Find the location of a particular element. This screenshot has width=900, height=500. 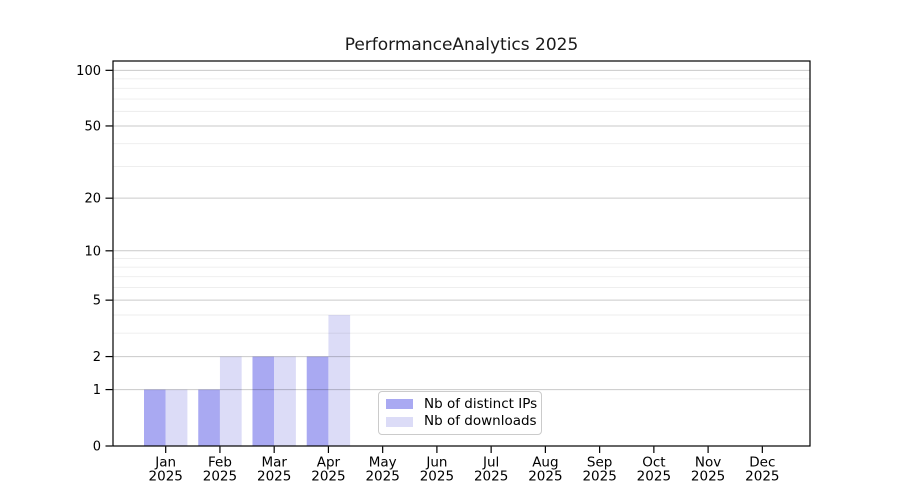

svg-text: 0 is located at coordinates (97, 447).